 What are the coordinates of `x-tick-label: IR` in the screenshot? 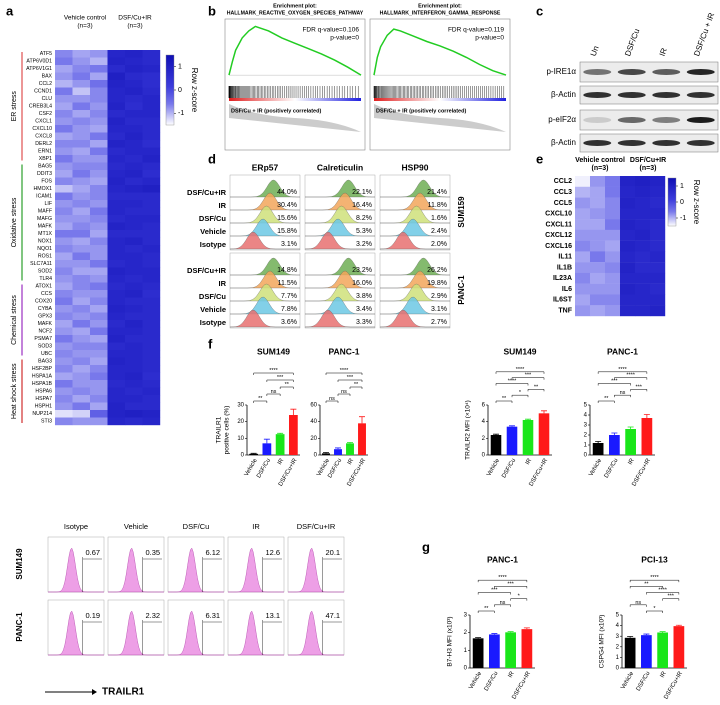 It's located at (281, 461).